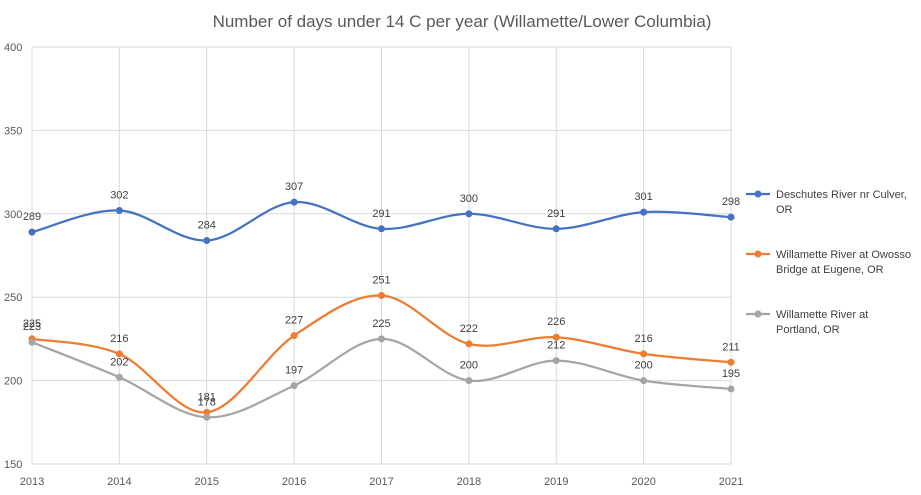 The height and width of the screenshot is (495, 921). What do you see at coordinates (207, 397) in the screenshot?
I see `data-label: 181` at bounding box center [207, 397].